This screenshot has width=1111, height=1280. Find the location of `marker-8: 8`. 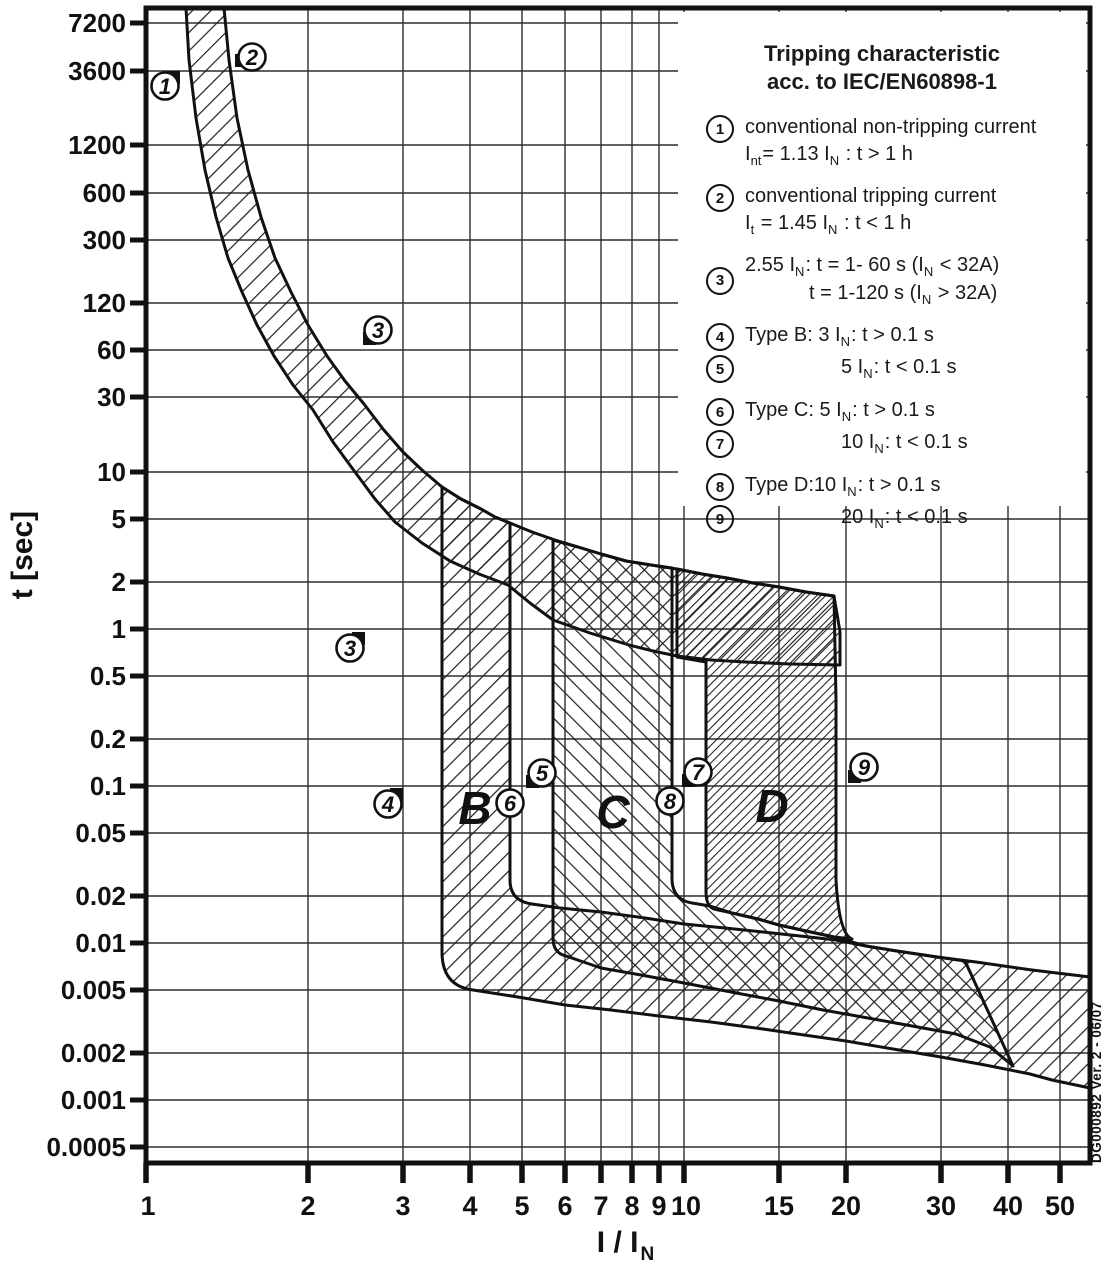

marker-8: 8 is located at coordinates (670, 801).